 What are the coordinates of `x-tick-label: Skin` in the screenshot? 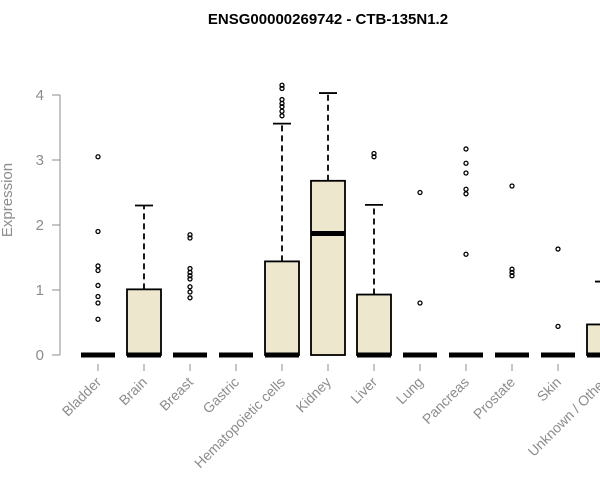 It's located at (549, 389).